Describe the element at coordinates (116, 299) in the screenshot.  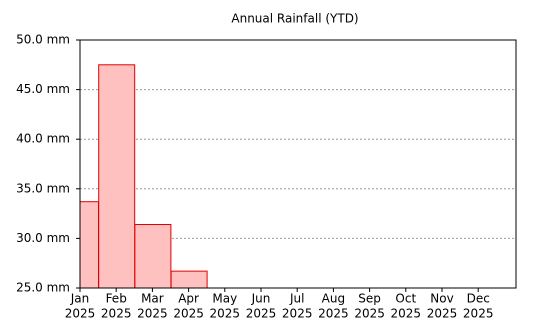
I see `x-tick-label: Feb` at that location.